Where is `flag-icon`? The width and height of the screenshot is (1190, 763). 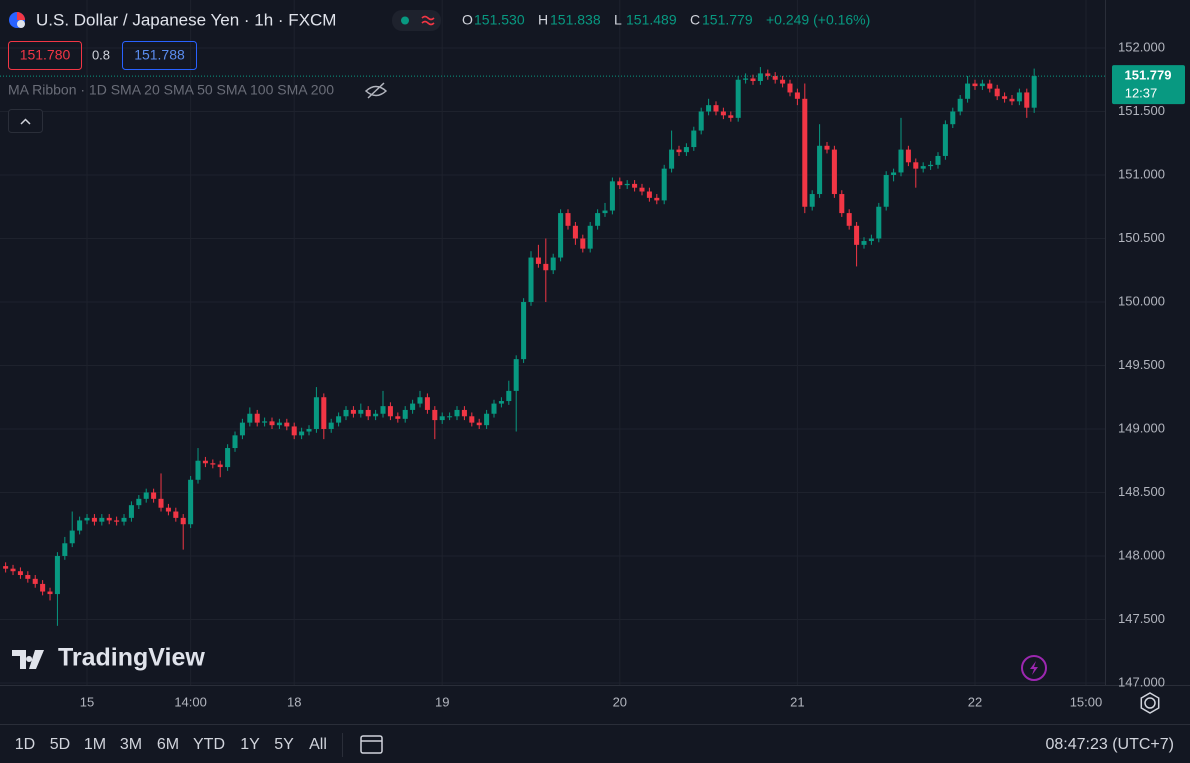
flag-icon is located at coordinates (21, 24).